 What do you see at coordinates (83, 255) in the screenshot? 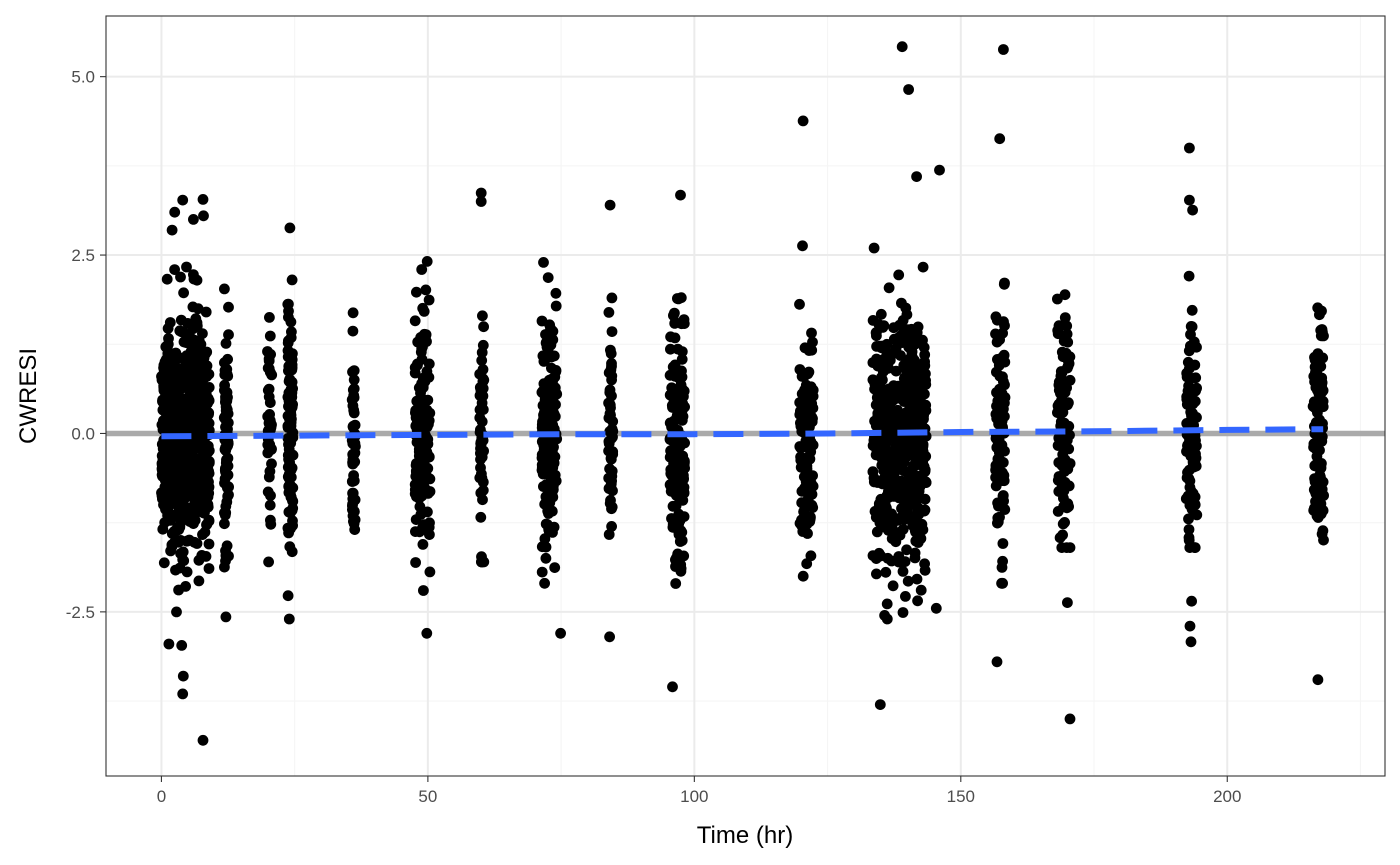
I see `y-tick-label: 2.5` at bounding box center [83, 255].